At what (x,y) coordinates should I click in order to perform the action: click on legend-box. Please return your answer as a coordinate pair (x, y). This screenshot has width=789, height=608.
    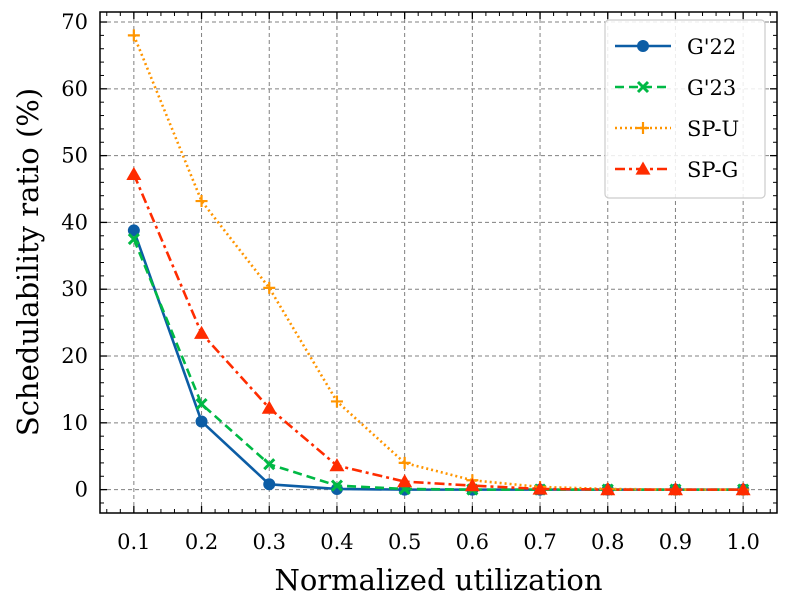
    Looking at the image, I should click on (685, 109).